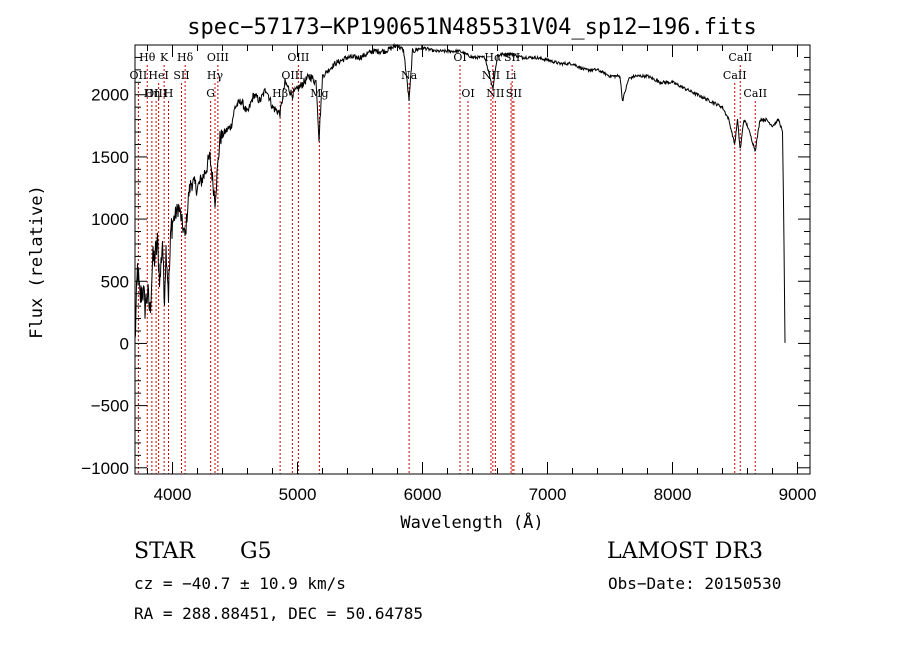 The height and width of the screenshot is (649, 900). What do you see at coordinates (685, 551) in the screenshot?
I see `survey-name: LAMOST DR3` at bounding box center [685, 551].